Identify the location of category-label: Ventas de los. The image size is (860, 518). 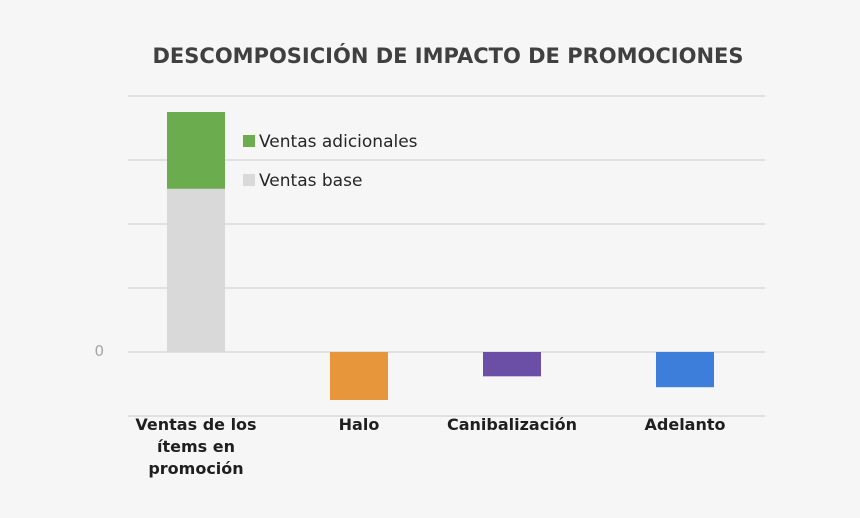
(195, 424).